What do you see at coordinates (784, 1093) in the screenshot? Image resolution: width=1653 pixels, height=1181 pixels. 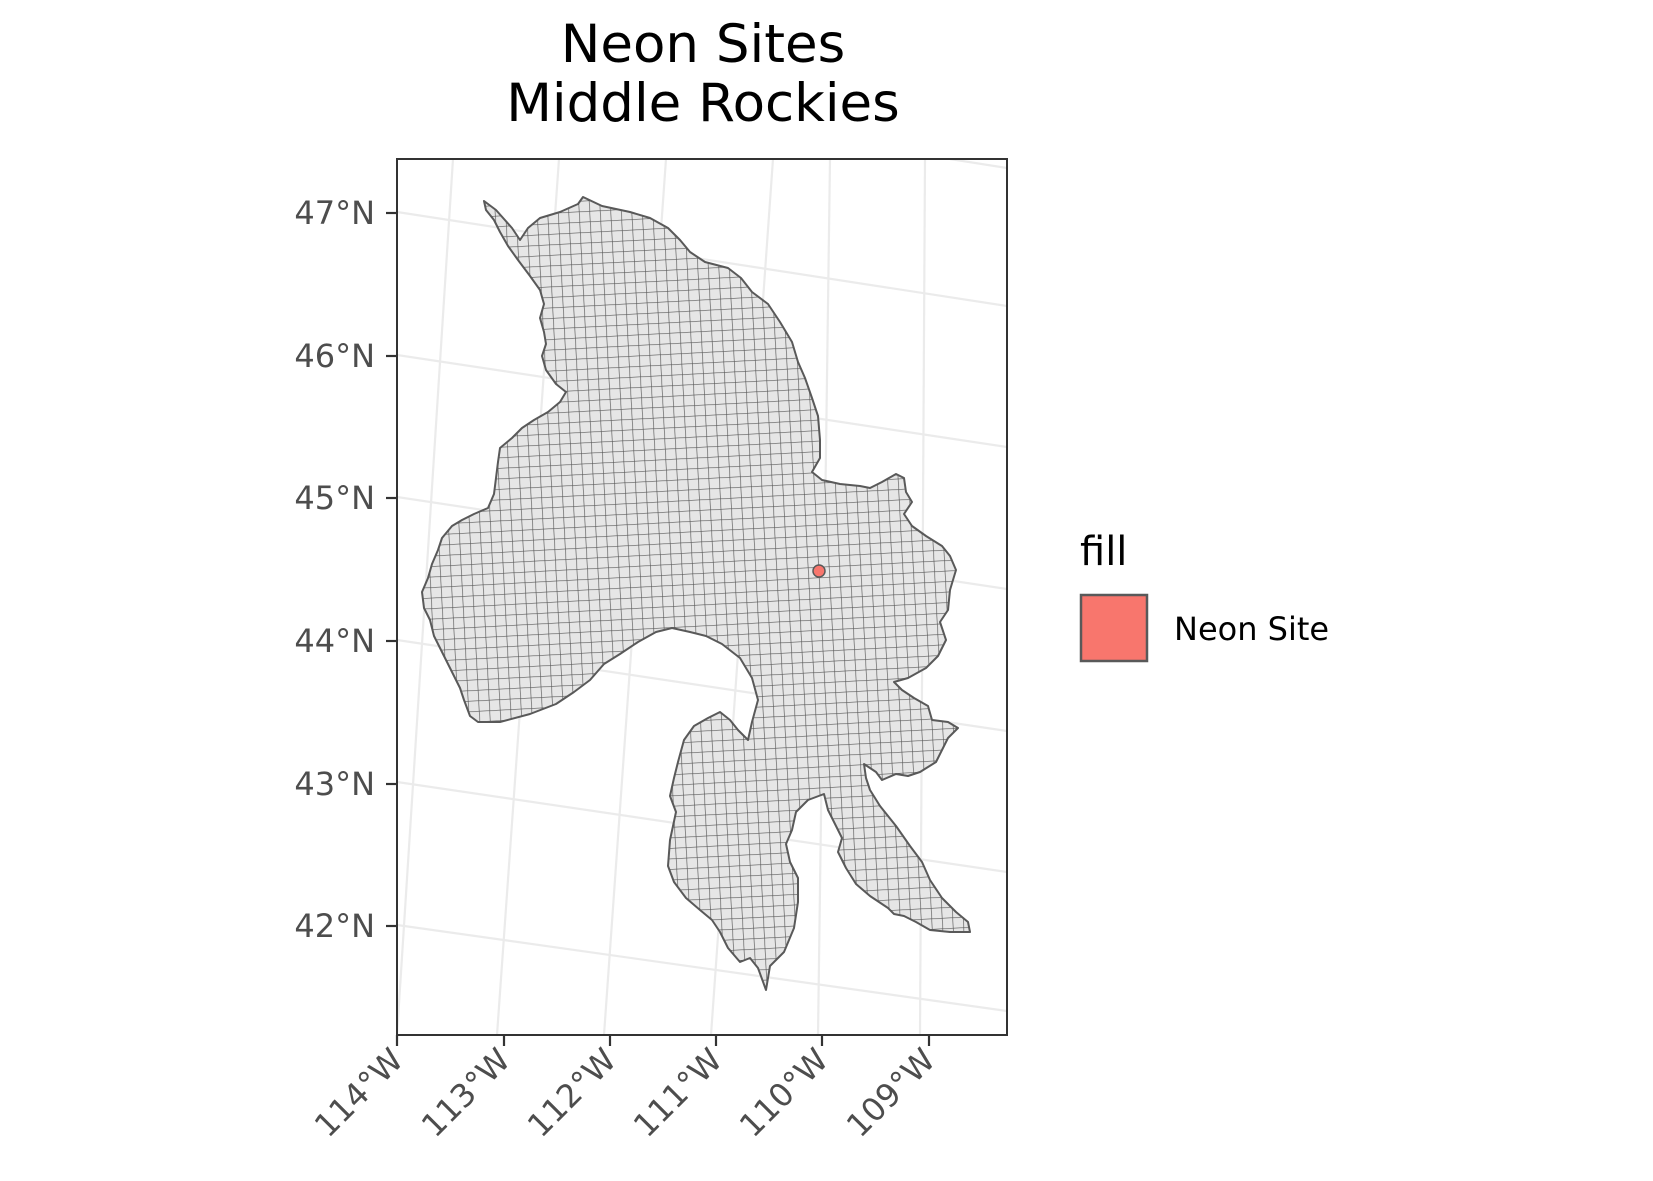 I see `x-tick-label: 110°W` at bounding box center [784, 1093].